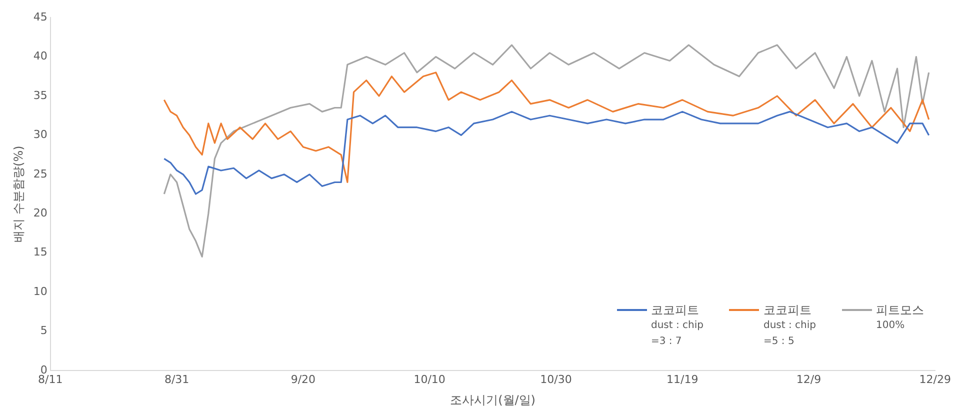  I want to click on x-axis-title: 조사시기(월/일), so click(493, 399).